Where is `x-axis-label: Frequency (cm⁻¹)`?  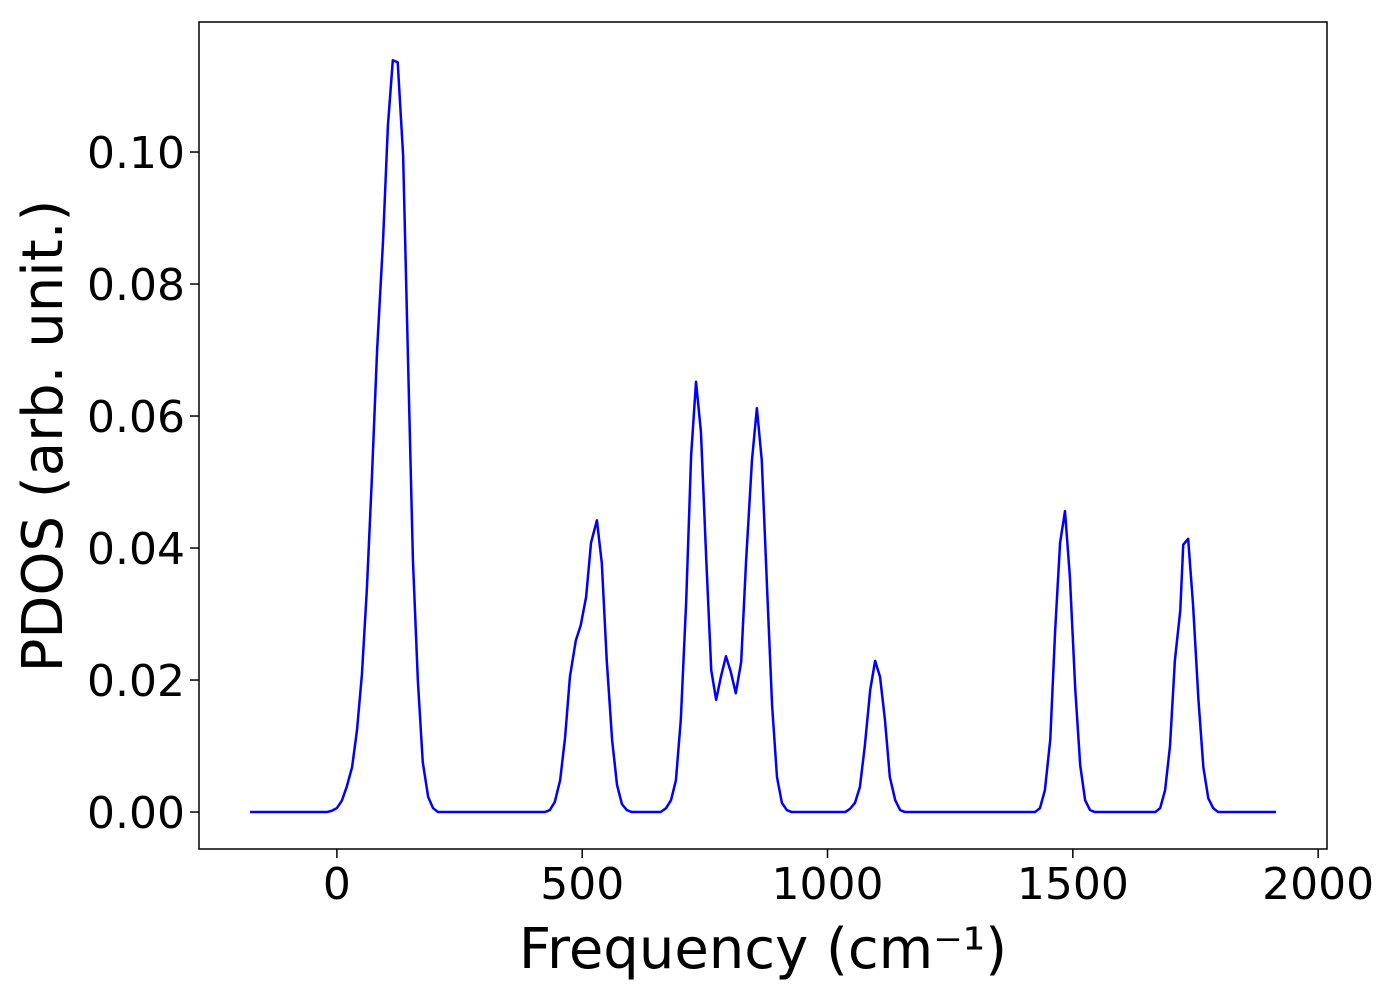 x-axis-label: Frequency (cm⁻¹) is located at coordinates (763, 949).